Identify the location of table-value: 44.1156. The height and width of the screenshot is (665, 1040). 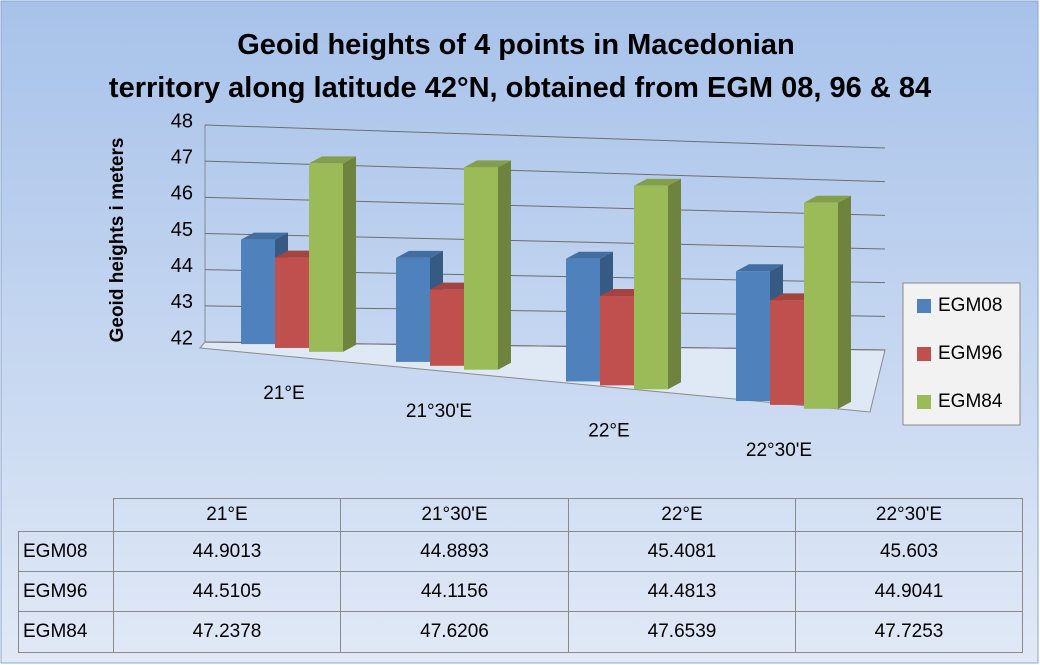
(454, 591).